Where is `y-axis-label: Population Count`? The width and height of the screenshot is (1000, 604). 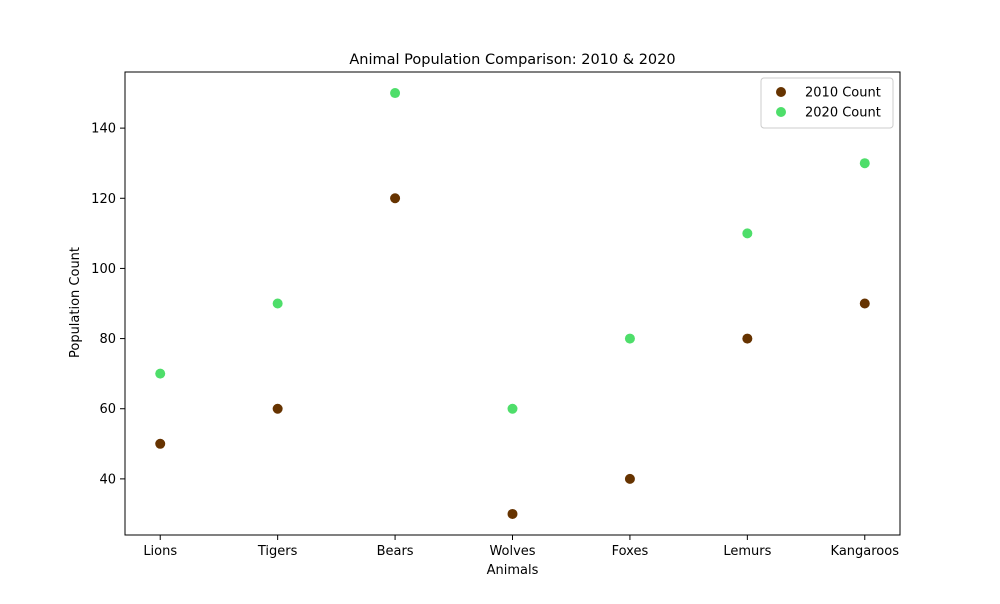 y-axis-label: Population Count is located at coordinates (75, 302).